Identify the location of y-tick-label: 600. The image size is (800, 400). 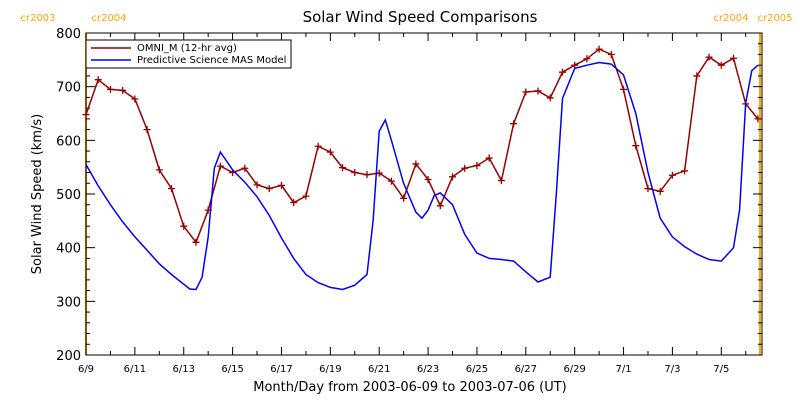
(68, 141).